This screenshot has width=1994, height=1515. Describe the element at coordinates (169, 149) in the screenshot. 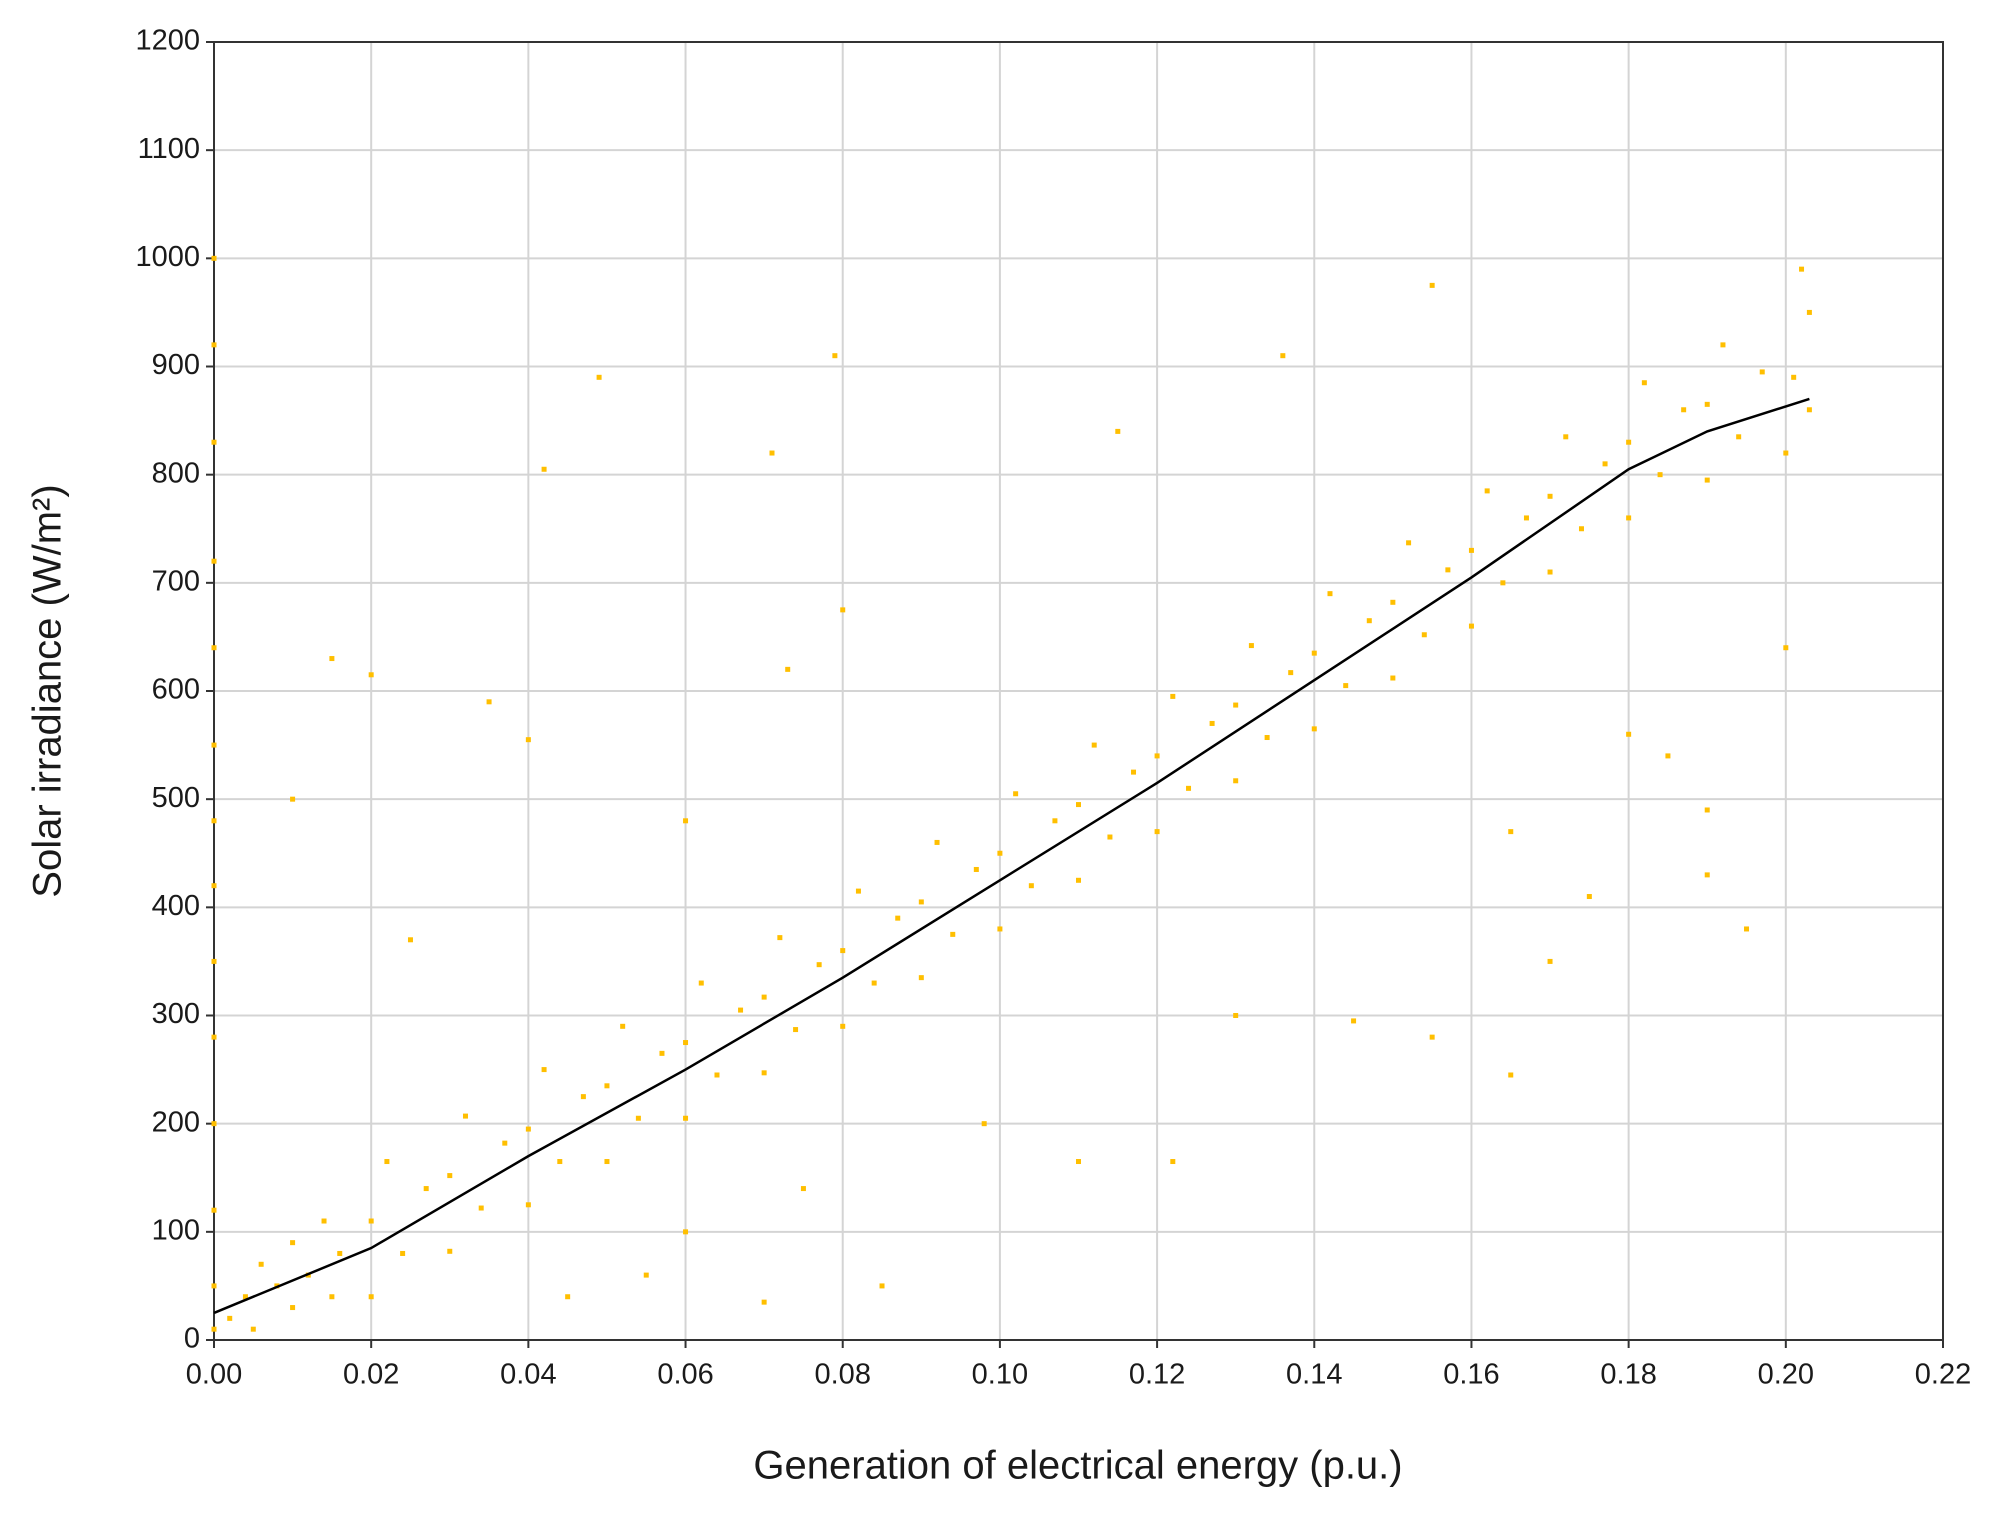

I see `y-tick-label: 1100` at that location.